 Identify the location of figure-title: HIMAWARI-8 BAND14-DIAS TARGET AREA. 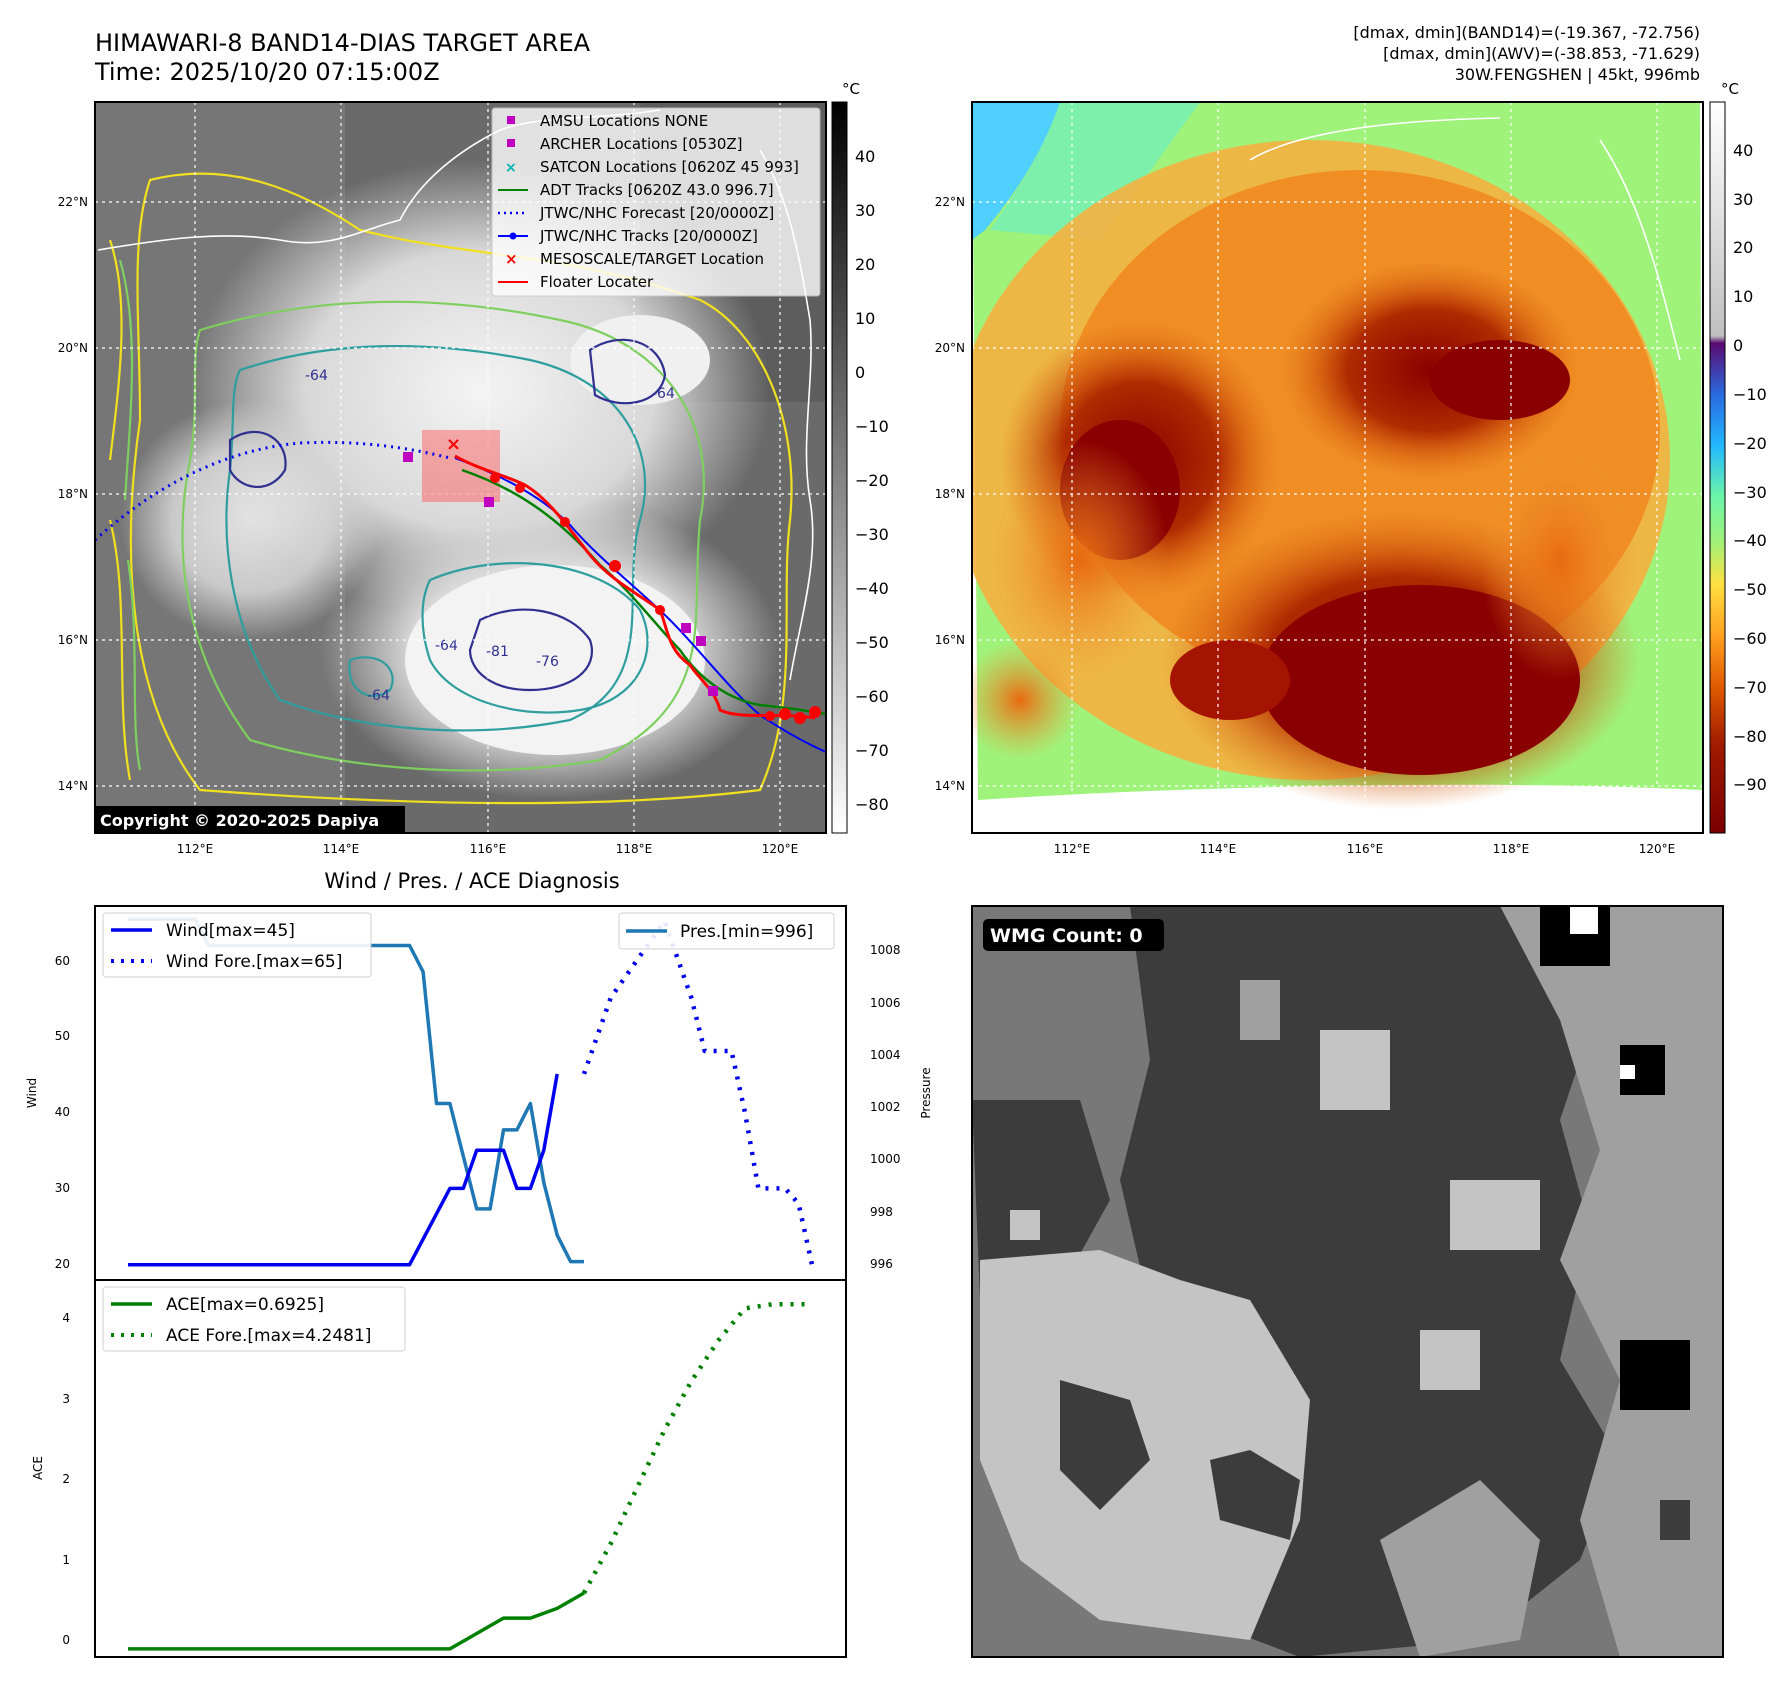
(343, 43).